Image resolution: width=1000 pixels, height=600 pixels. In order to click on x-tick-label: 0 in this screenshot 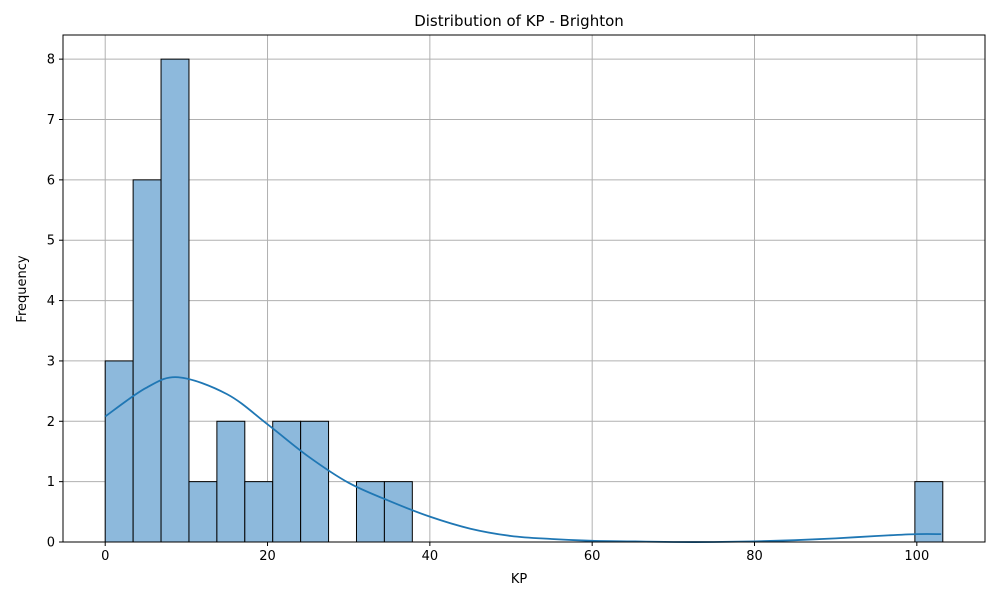, I will do `click(105, 556)`.